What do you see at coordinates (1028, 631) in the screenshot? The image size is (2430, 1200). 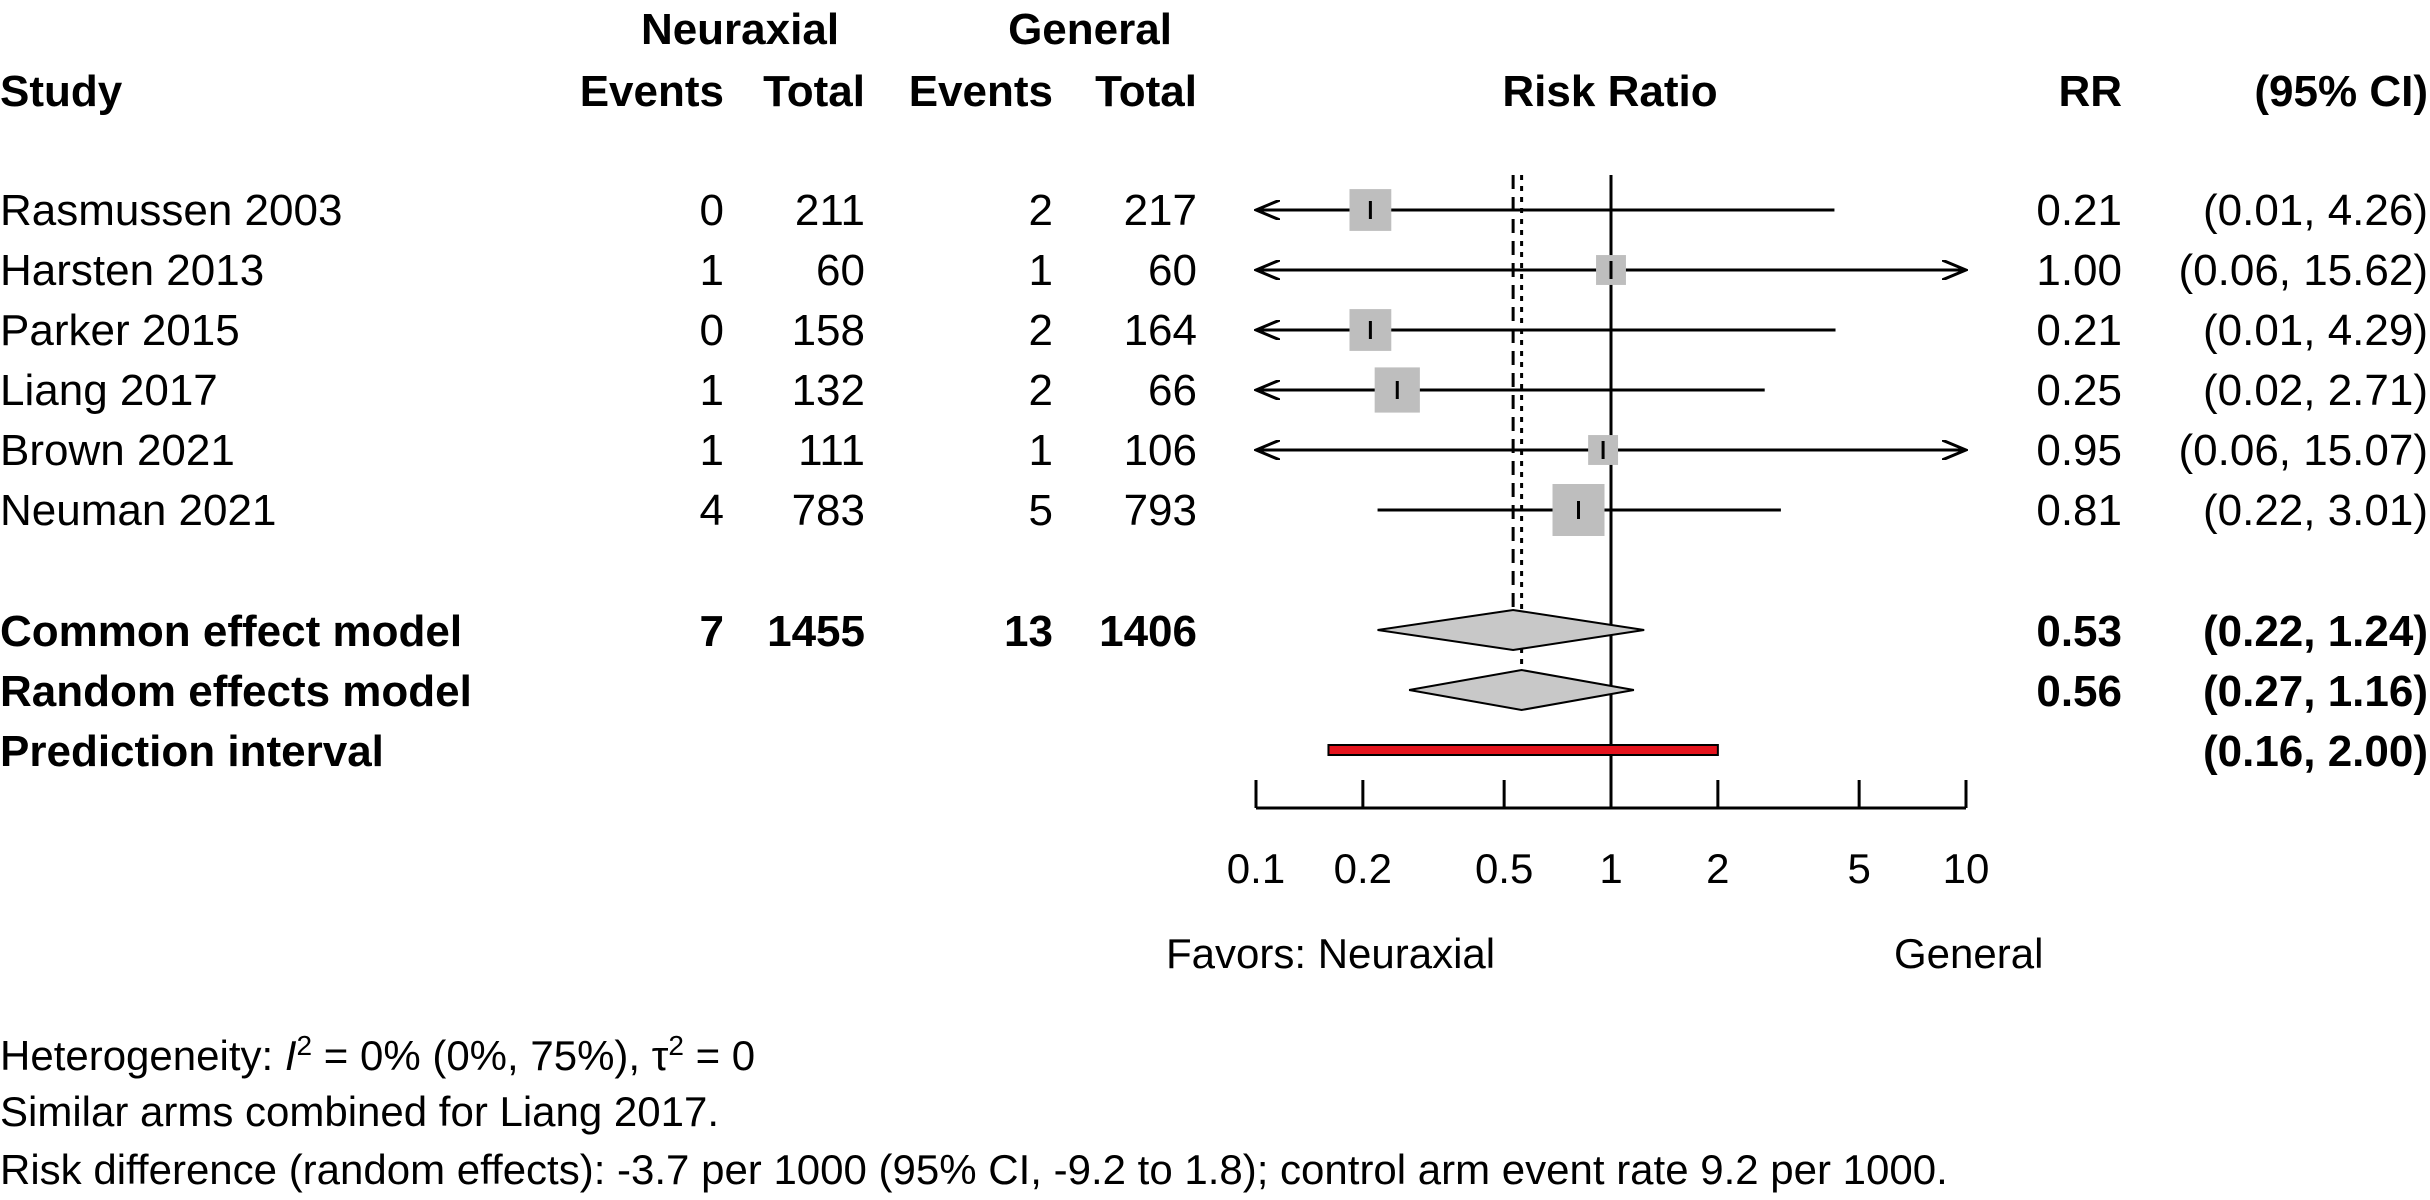 I see `common-general-events: 13` at bounding box center [1028, 631].